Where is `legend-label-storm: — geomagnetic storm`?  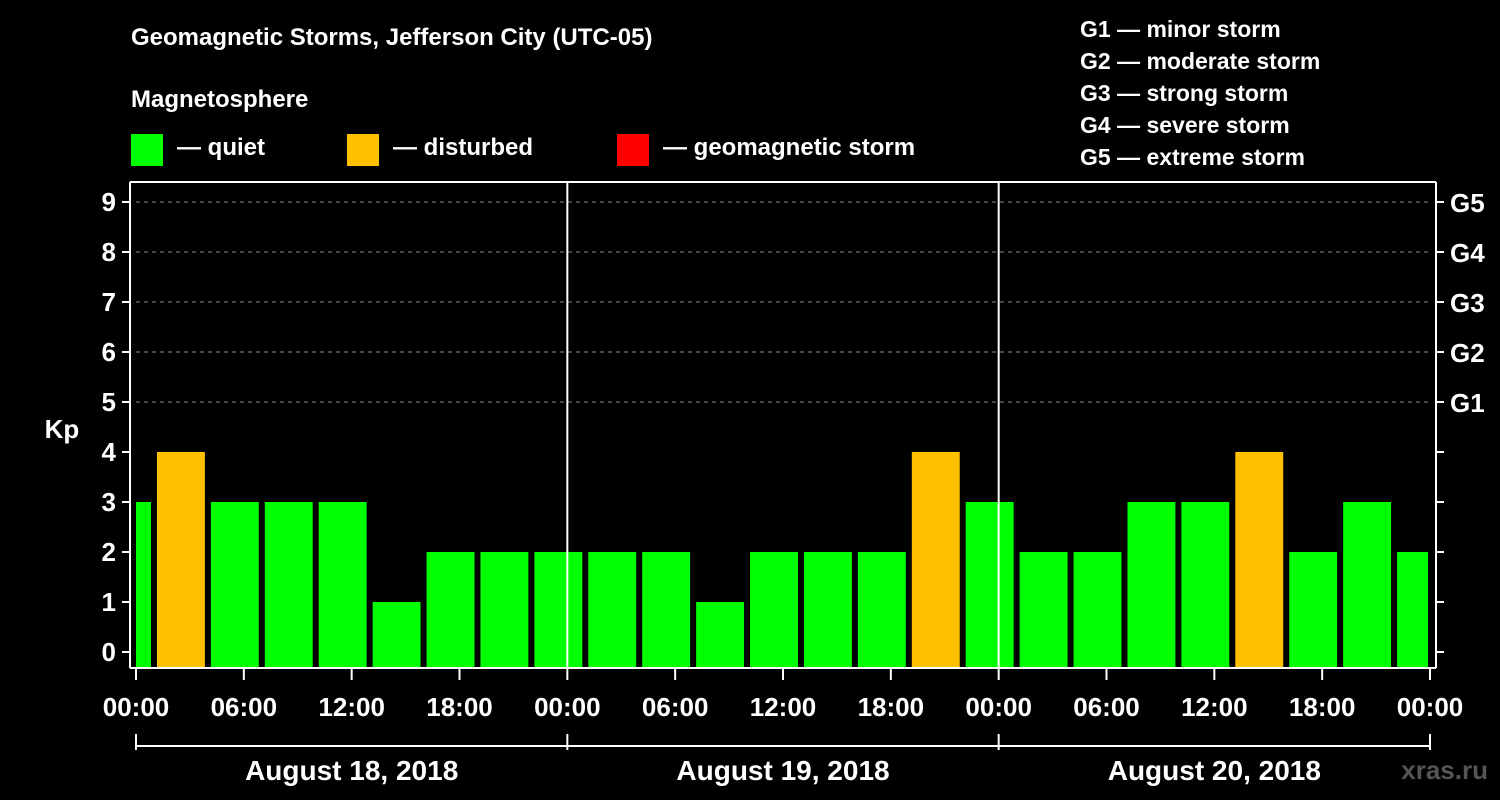
legend-label-storm: — geomagnetic storm is located at coordinates (789, 147).